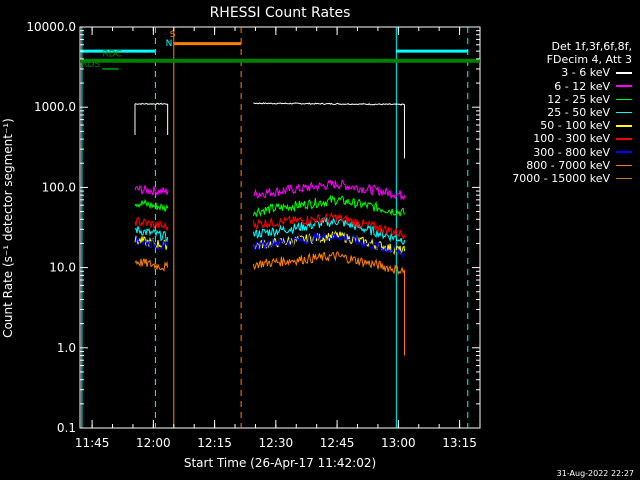  What do you see at coordinates (90, 65) in the screenshot?
I see `flag-label: RDS` at bounding box center [90, 65].